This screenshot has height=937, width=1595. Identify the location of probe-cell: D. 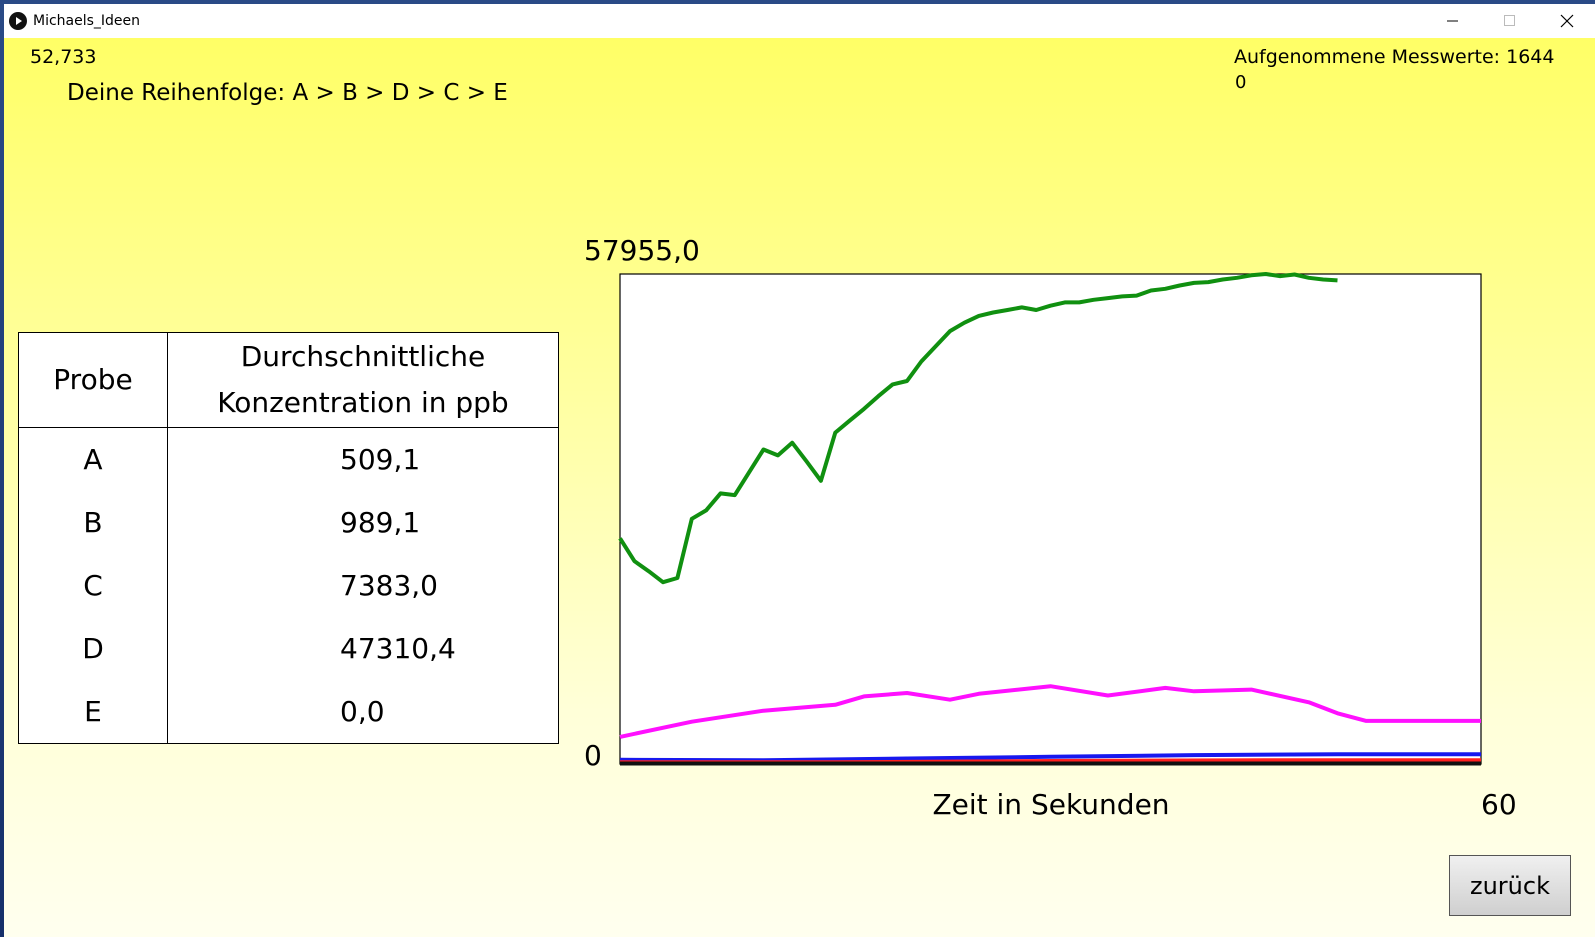
(93, 648).